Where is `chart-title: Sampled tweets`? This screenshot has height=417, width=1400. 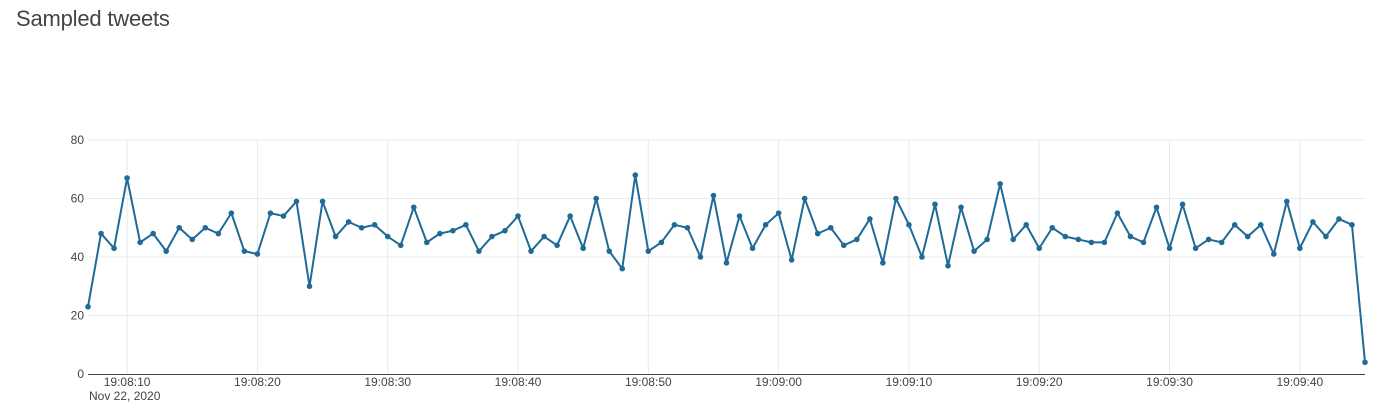
chart-title: Sampled tweets is located at coordinates (93, 18).